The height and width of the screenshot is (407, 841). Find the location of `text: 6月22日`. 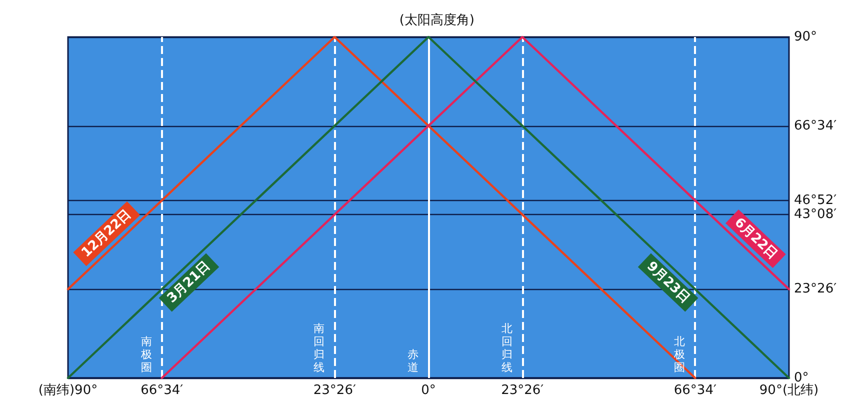

text: 6月22日 is located at coordinates (755, 238).